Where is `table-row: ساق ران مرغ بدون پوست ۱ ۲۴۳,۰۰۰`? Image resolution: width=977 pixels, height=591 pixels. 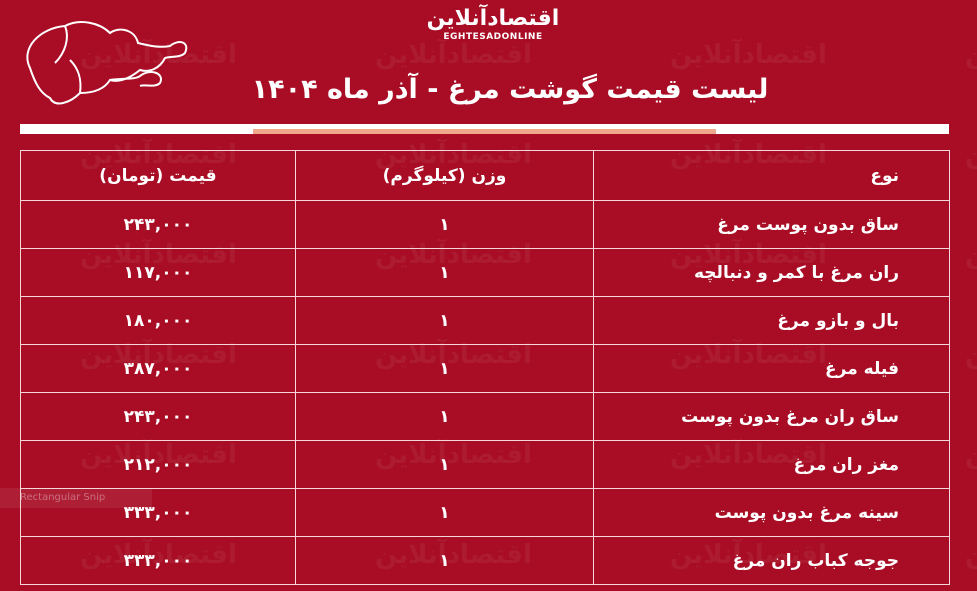
table-row: ساق ران مرغ بدون پوست ۱ ۲۴۳,۰۰۰ is located at coordinates (485, 416).